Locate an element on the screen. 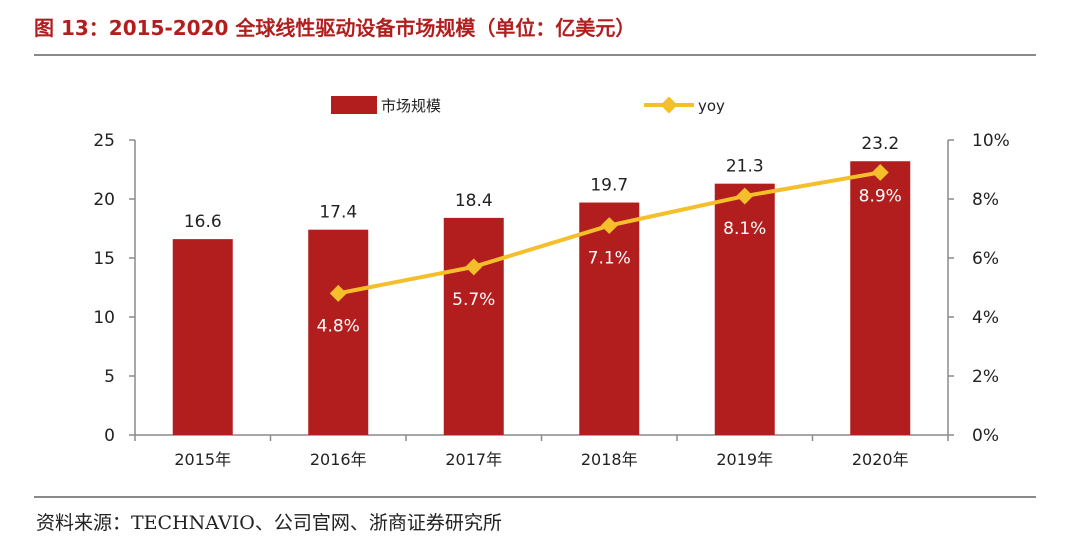  y-left-tick-label: 10 is located at coordinates (104, 318).